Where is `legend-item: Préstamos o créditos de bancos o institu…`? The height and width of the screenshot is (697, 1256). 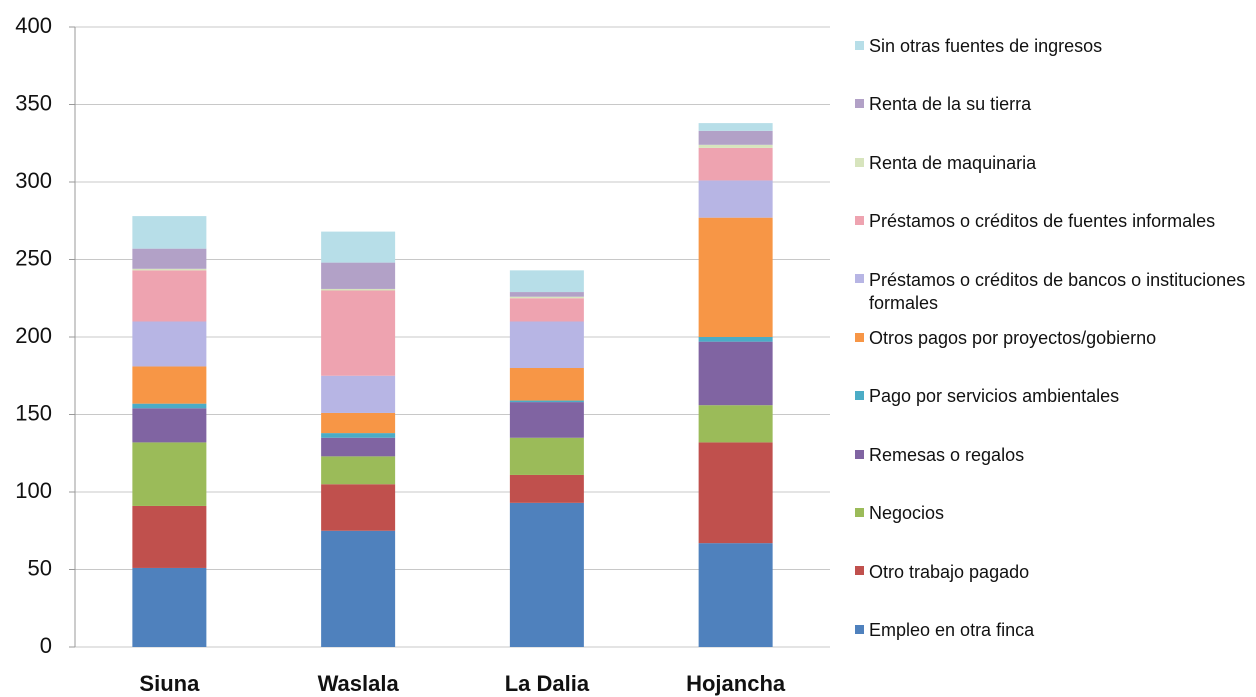
legend-item: Préstamos o créditos de bancos o institu… is located at coordinates (1055, 292).